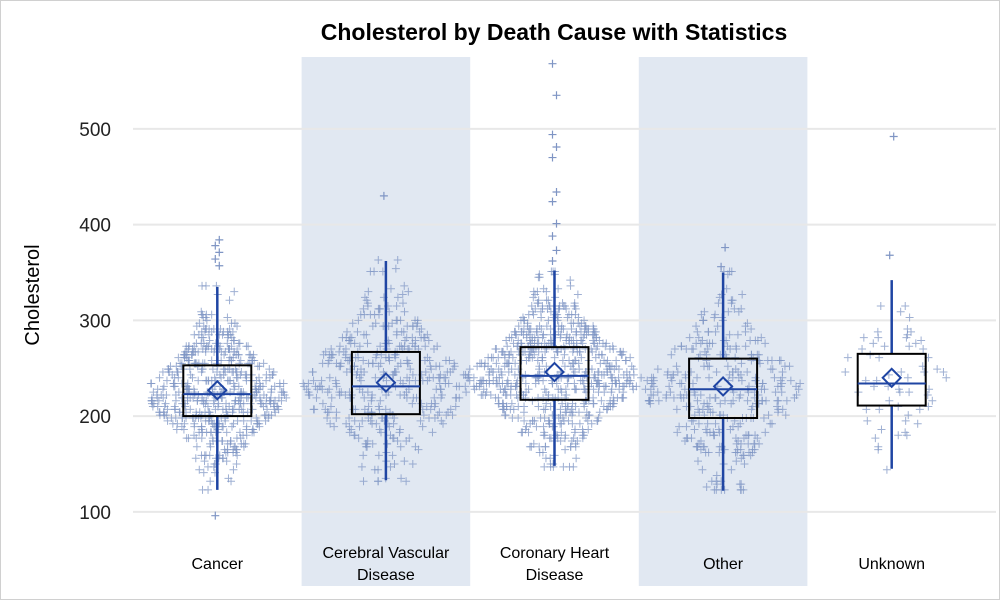 The height and width of the screenshot is (601, 1000). What do you see at coordinates (218, 564) in the screenshot?
I see `x-tick-label-0: Cancer` at bounding box center [218, 564].